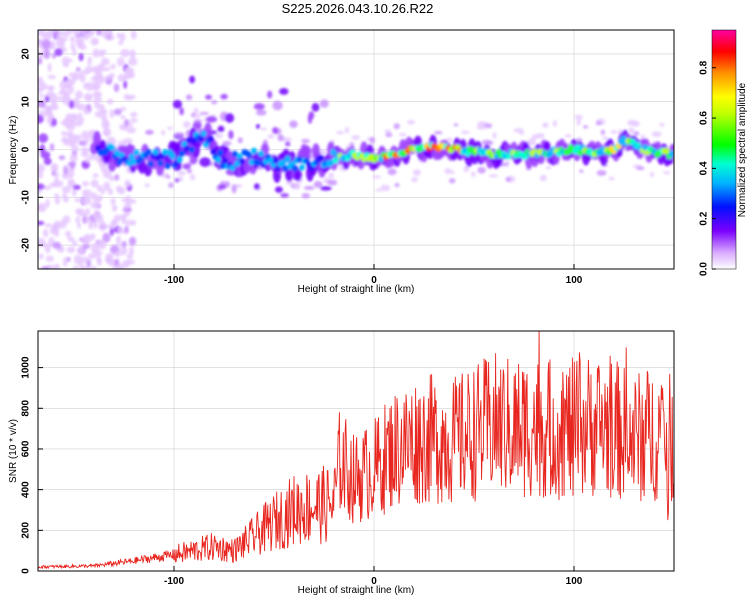 The height and width of the screenshot is (600, 750). Describe the element at coordinates (26, 102) in the screenshot. I see `y-tick-label: 10` at that location.